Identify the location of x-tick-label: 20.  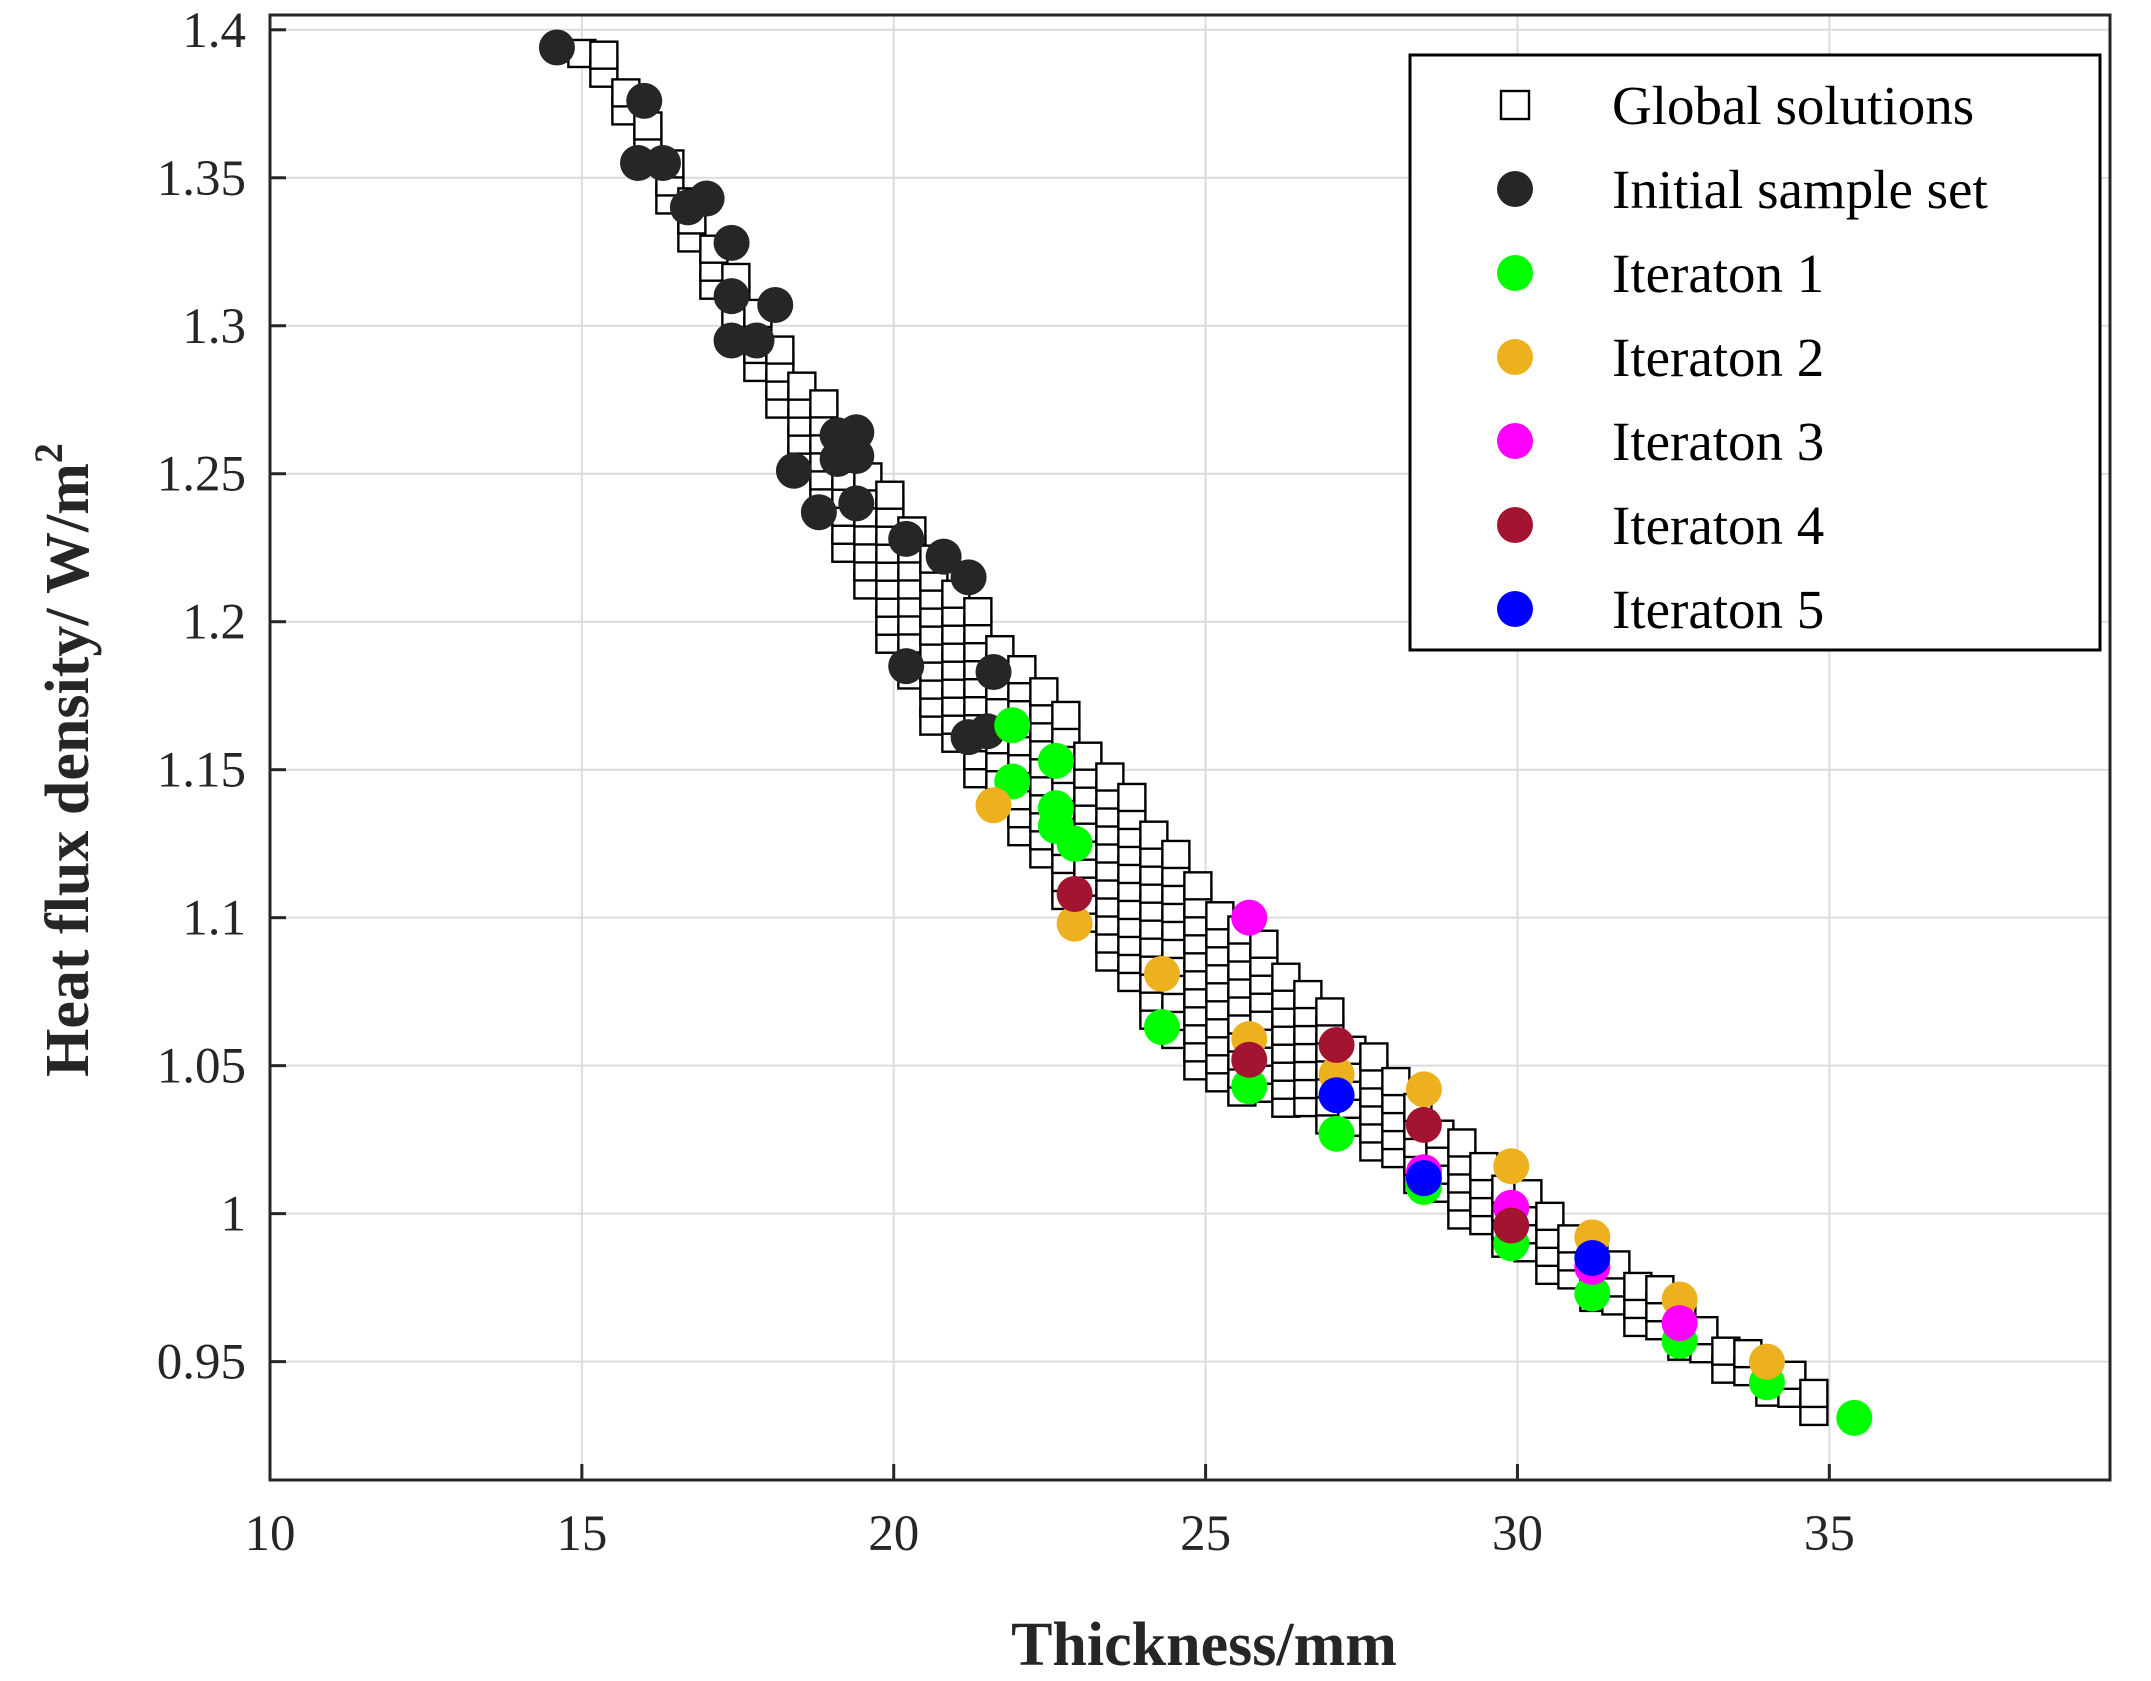
(893, 1534).